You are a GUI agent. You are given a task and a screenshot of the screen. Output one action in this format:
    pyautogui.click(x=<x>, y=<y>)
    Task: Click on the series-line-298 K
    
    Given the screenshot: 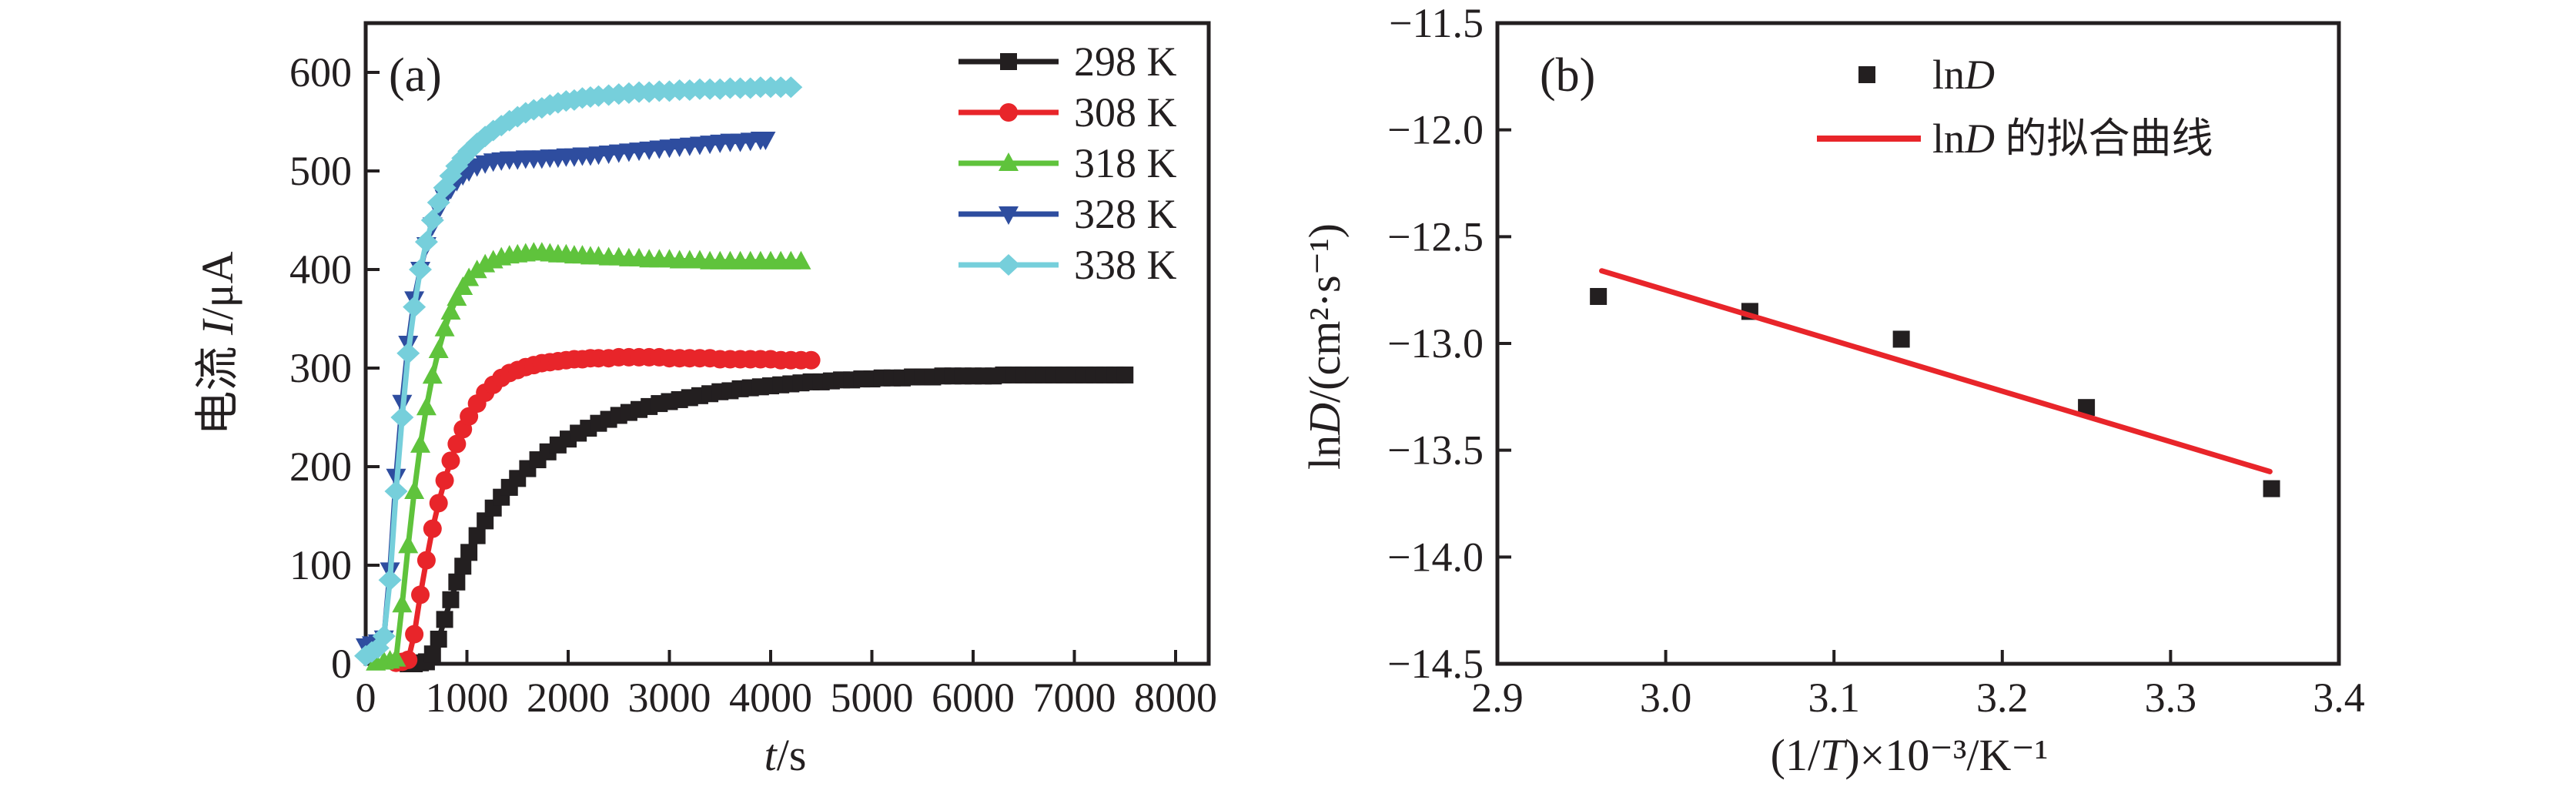 What is the action you would take?
    pyautogui.click(x=766, y=519)
    